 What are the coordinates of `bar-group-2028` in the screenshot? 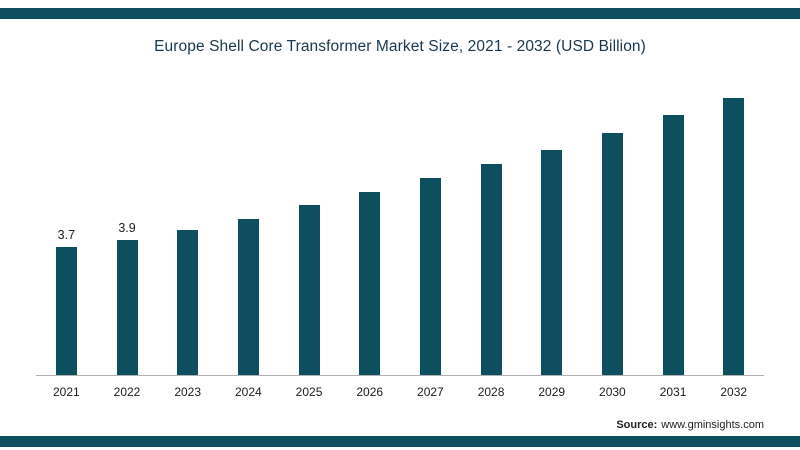 It's located at (491, 269).